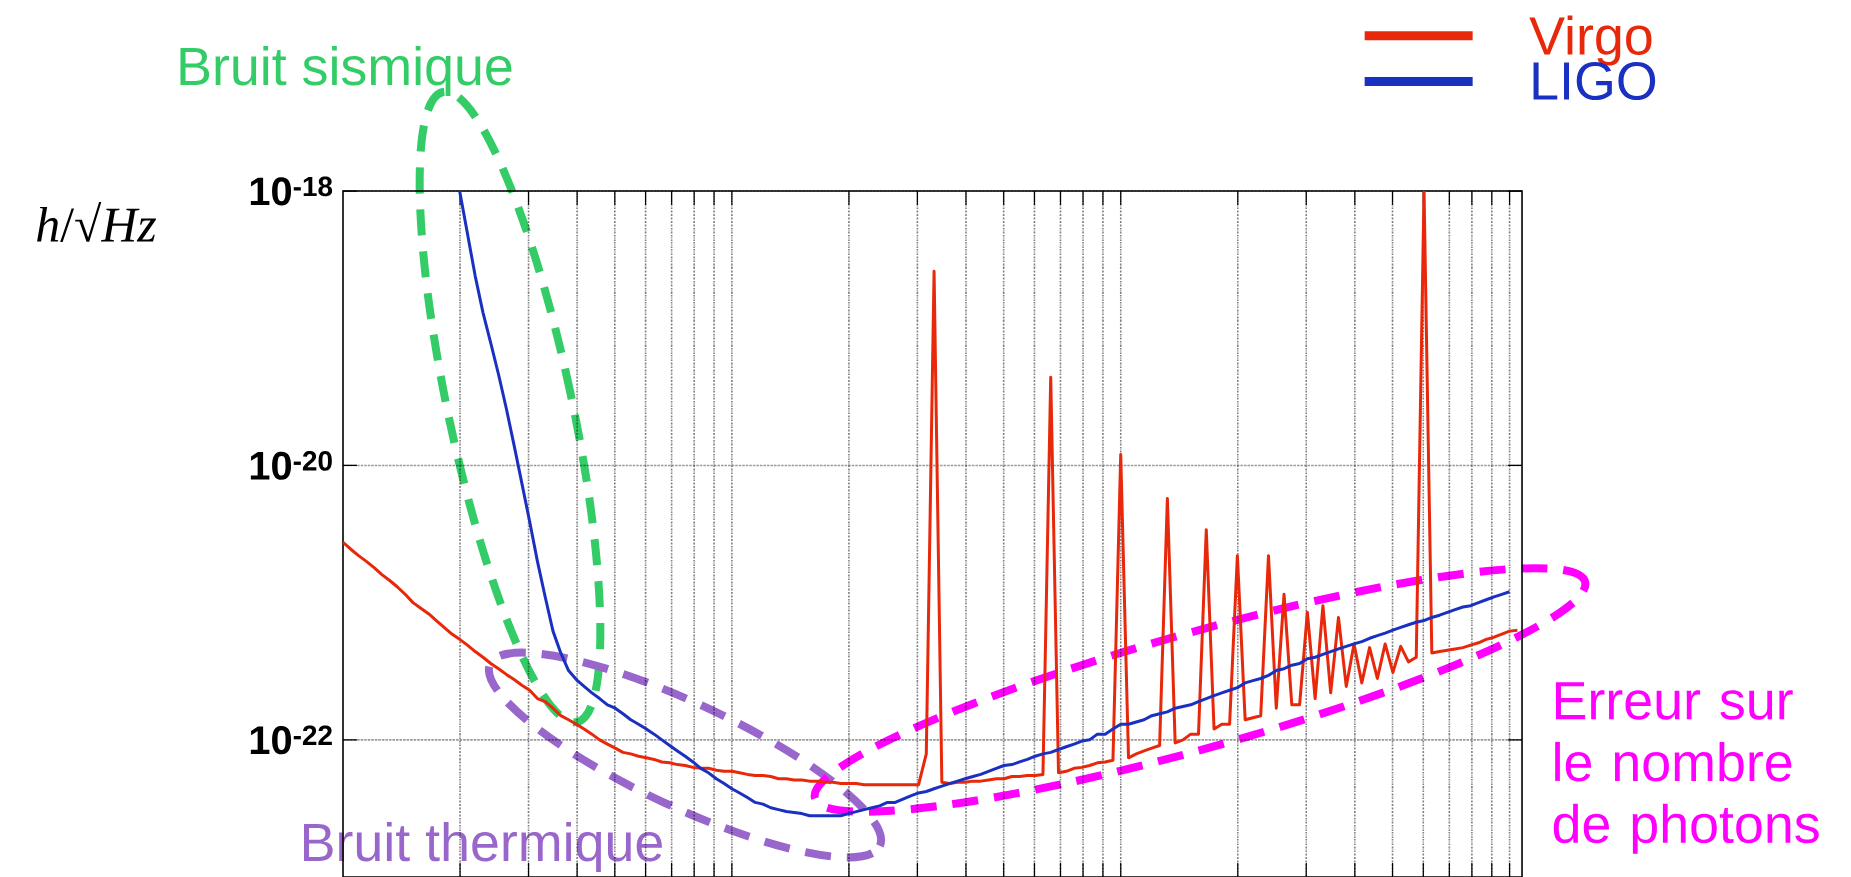 Image resolution: width=1851 pixels, height=877 pixels. Describe the element at coordinates (97, 222) in the screenshot. I see `text: h/√Hz` at that location.